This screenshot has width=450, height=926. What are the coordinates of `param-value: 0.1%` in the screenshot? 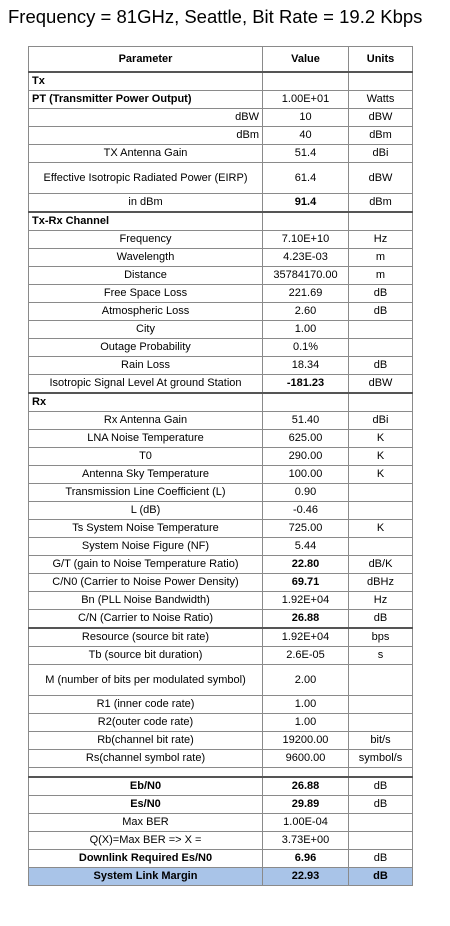 It's located at (305, 347).